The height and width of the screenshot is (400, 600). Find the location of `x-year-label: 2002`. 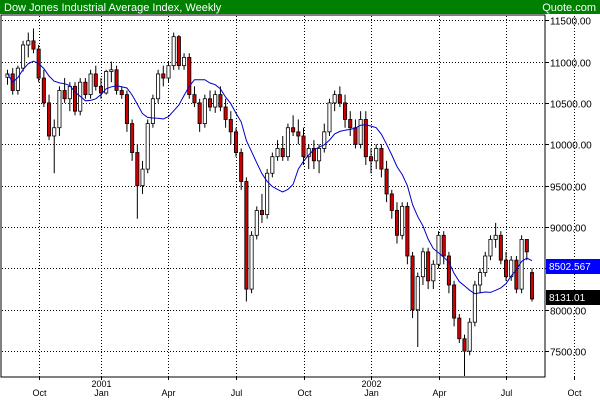

x-year-label: 2002 is located at coordinates (371, 384).